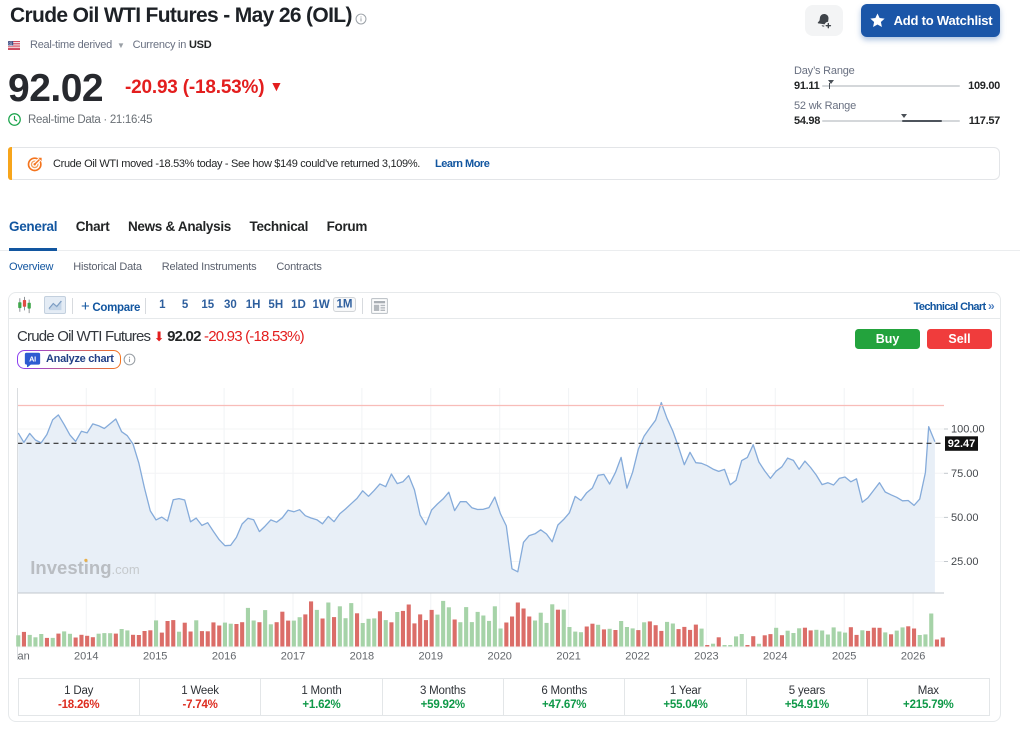 This screenshot has height=736, width=1020. Describe the element at coordinates (568, 657) in the screenshot. I see `svg-text: 2021` at that location.